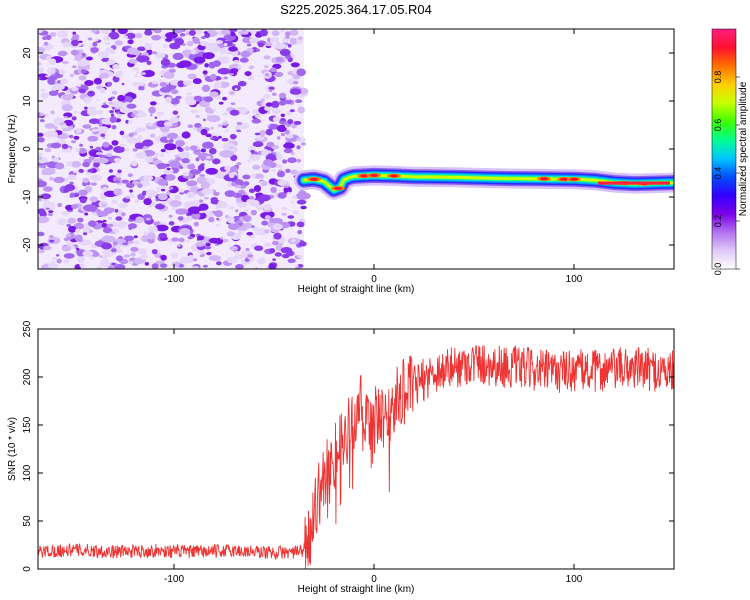  I want to click on noise-region, so click(174, 149).